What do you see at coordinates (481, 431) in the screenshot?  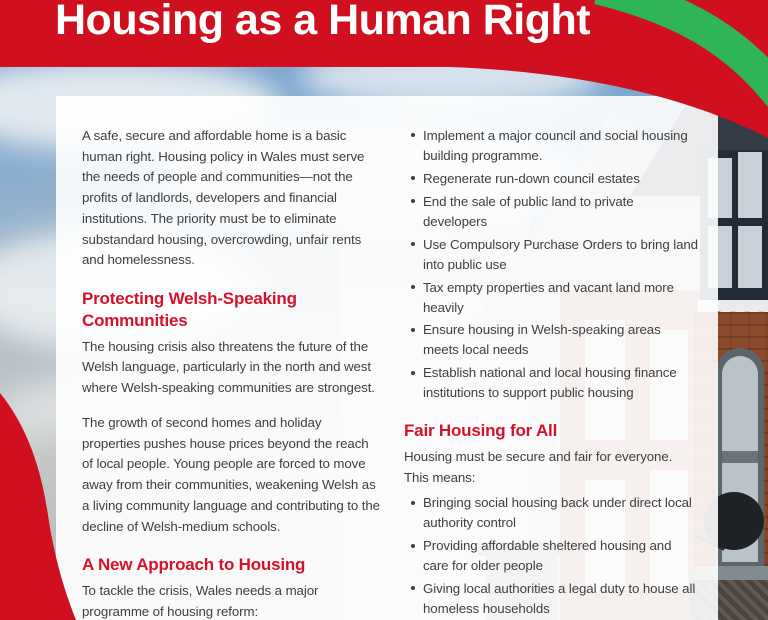 I see `section-heading-fair-housing: Fair Housing for All` at bounding box center [481, 431].